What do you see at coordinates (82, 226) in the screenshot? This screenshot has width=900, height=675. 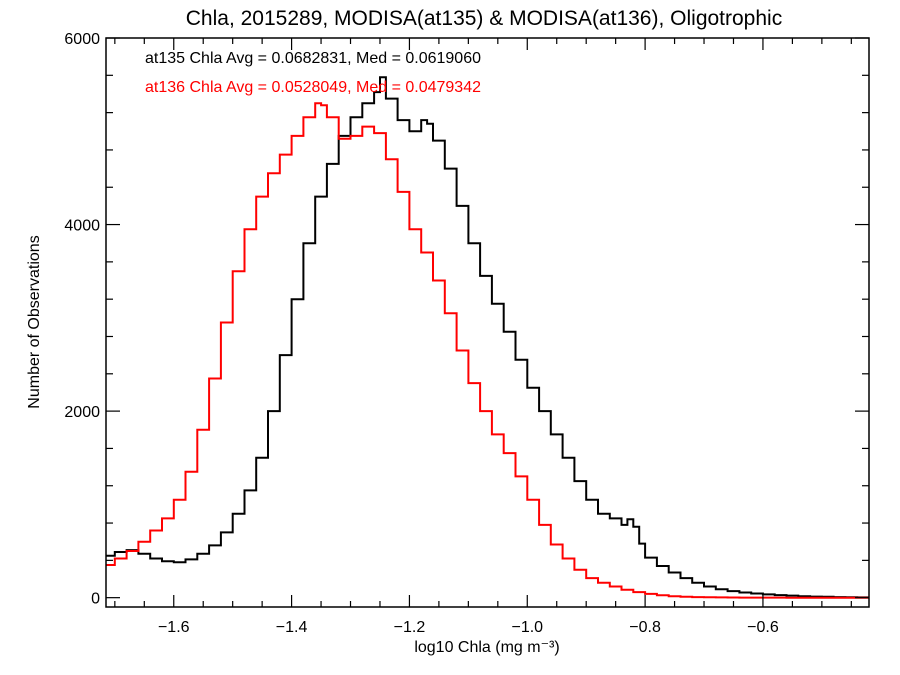 I see `y-tick-label: 4000` at bounding box center [82, 226].